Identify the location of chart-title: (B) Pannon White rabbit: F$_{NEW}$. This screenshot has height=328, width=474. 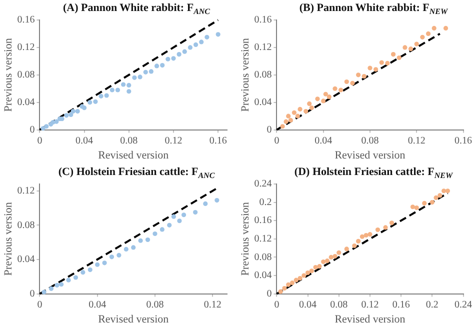
(373, 9).